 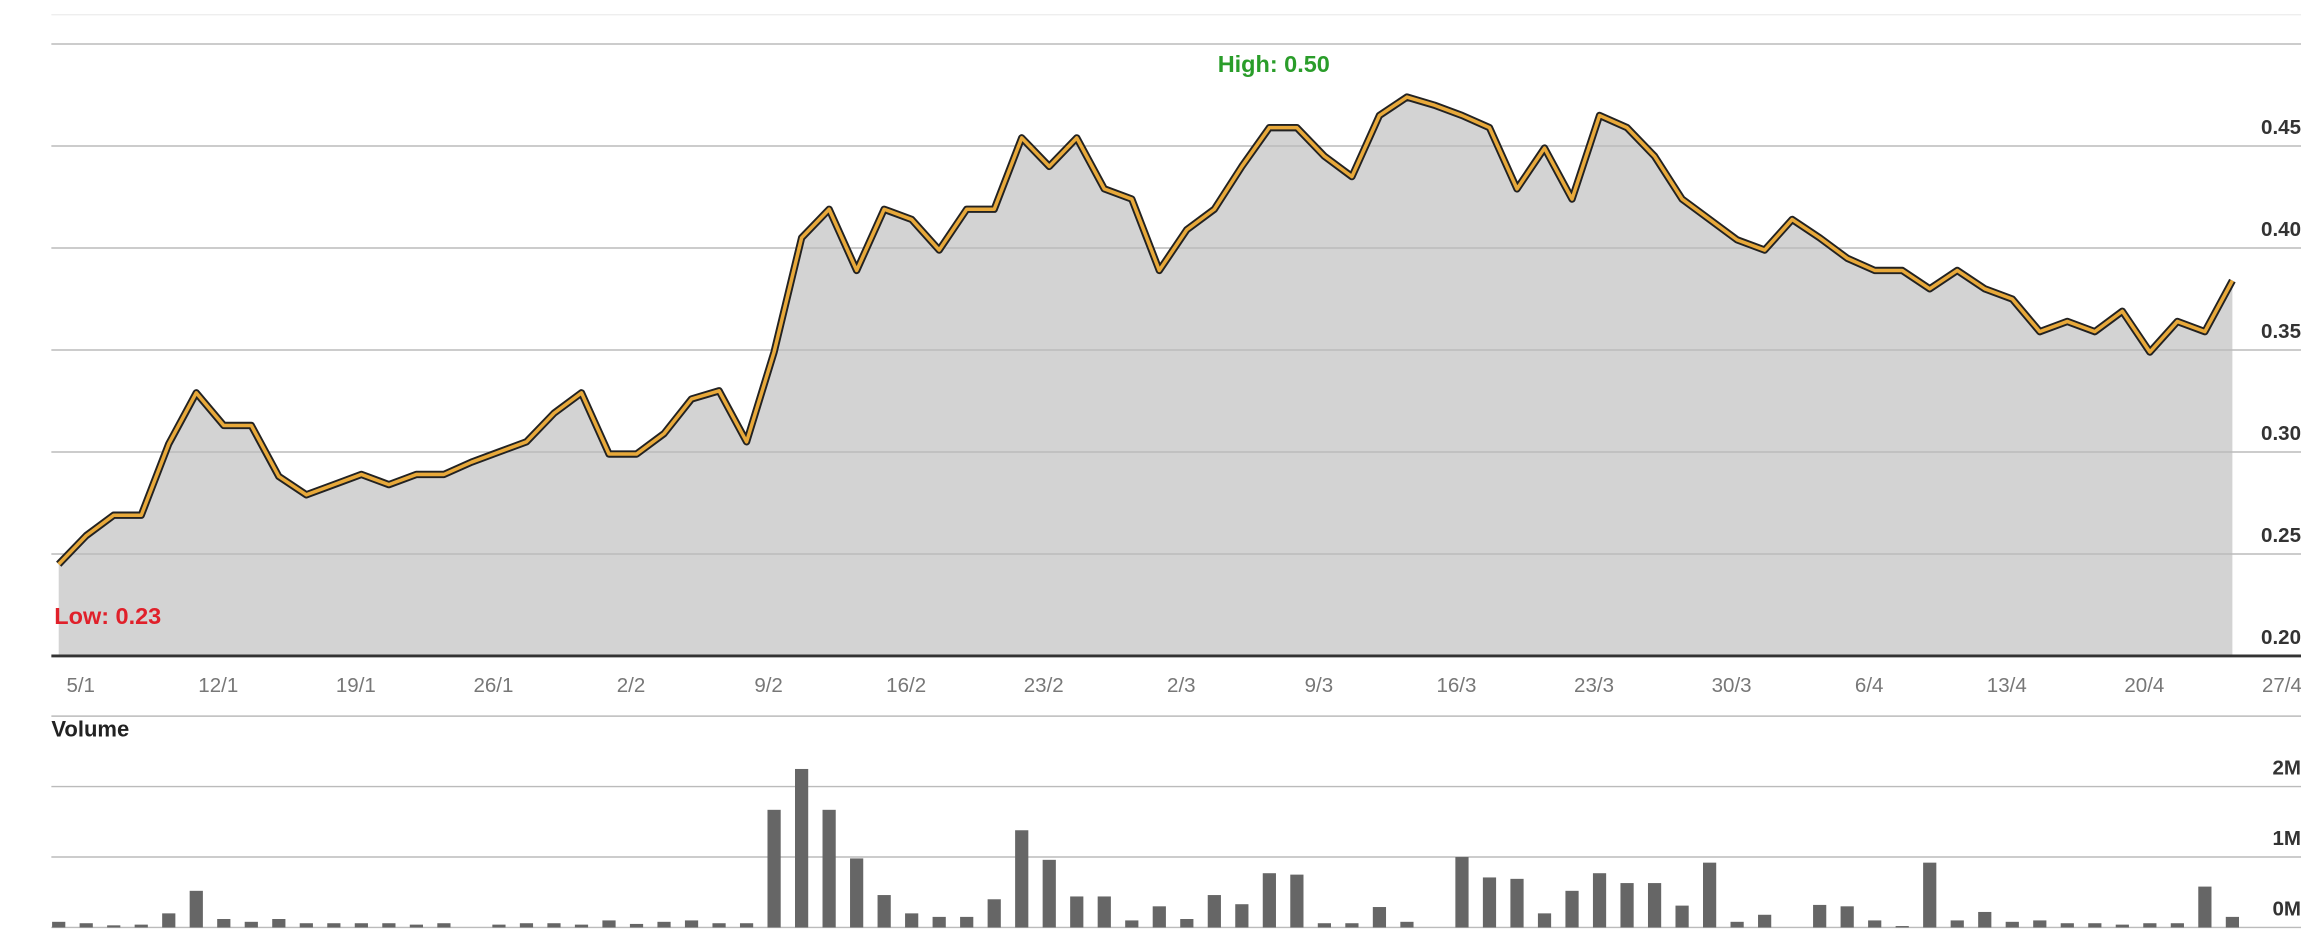 What do you see at coordinates (2281, 433) in the screenshot?
I see `y-tick-label: 0.30` at bounding box center [2281, 433].